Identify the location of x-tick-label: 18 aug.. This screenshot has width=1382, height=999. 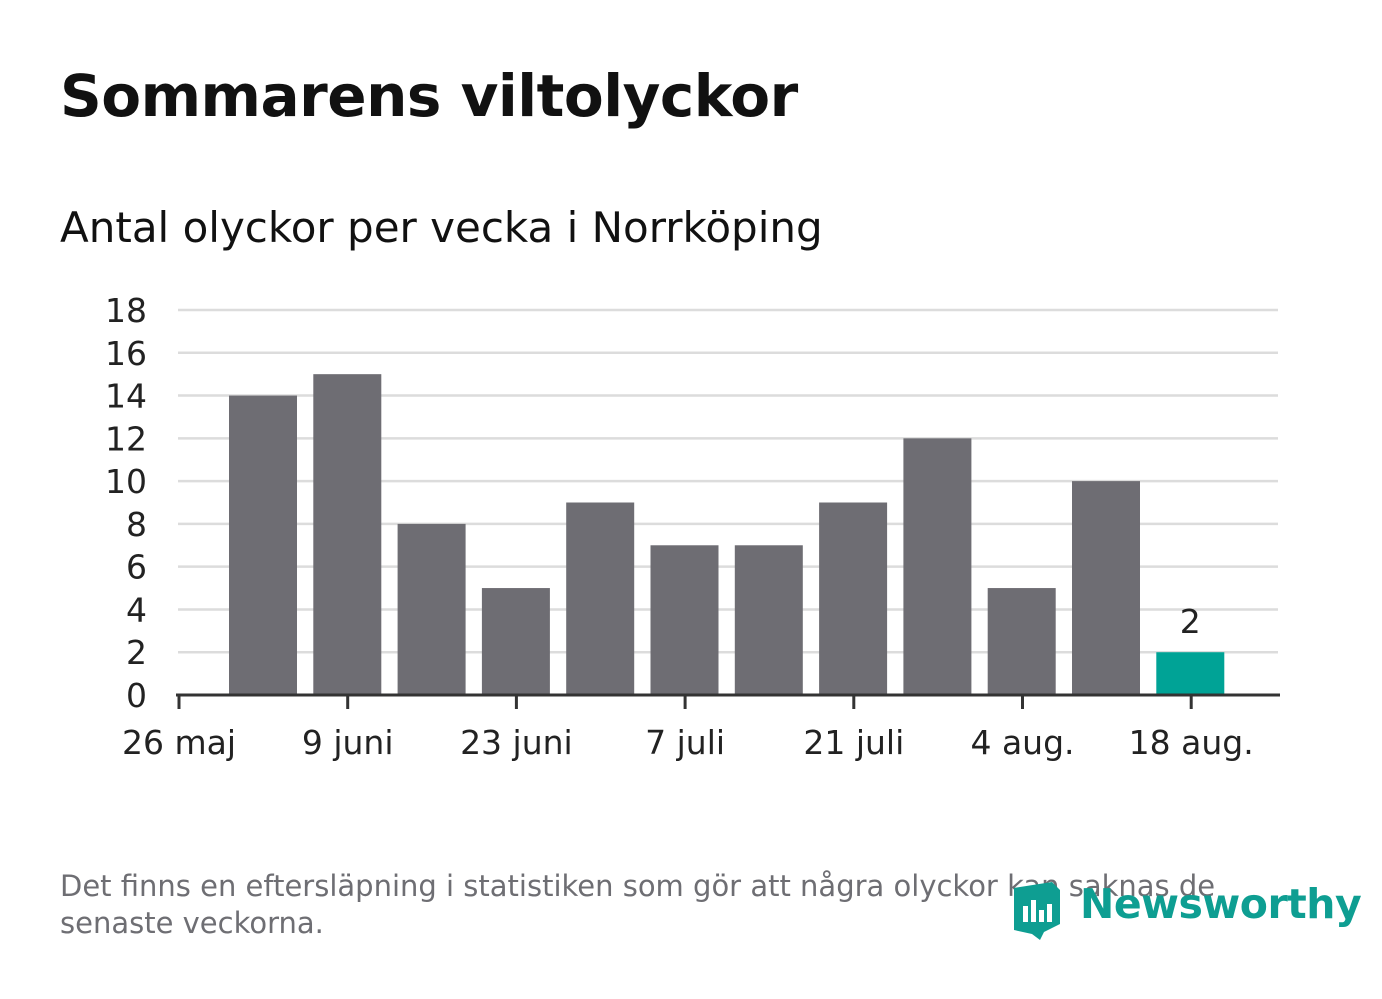
(1191, 742).